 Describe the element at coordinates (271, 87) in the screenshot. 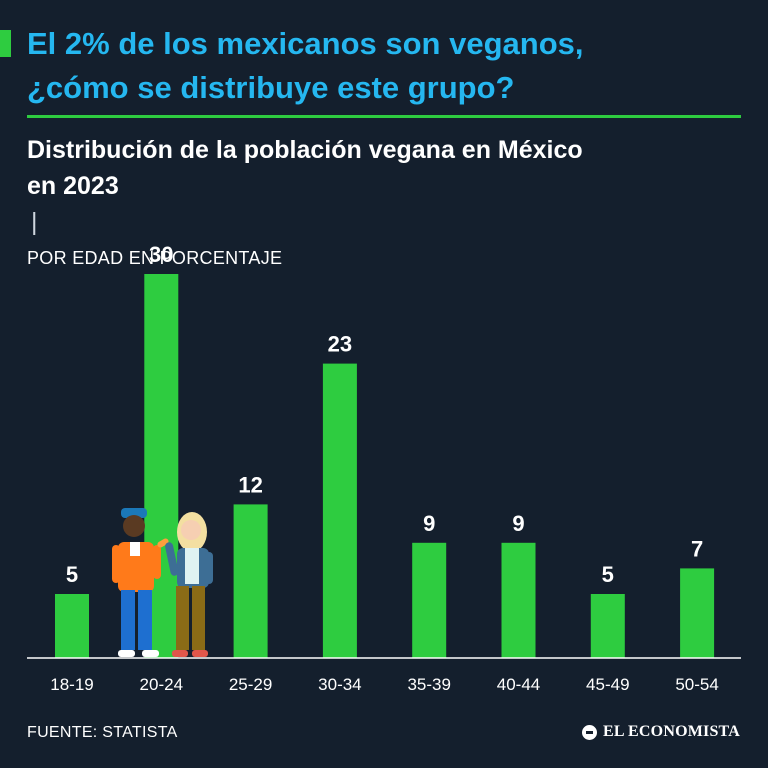

I see `headline-line-2: ¿cómo se distribuye este grupo?` at that location.